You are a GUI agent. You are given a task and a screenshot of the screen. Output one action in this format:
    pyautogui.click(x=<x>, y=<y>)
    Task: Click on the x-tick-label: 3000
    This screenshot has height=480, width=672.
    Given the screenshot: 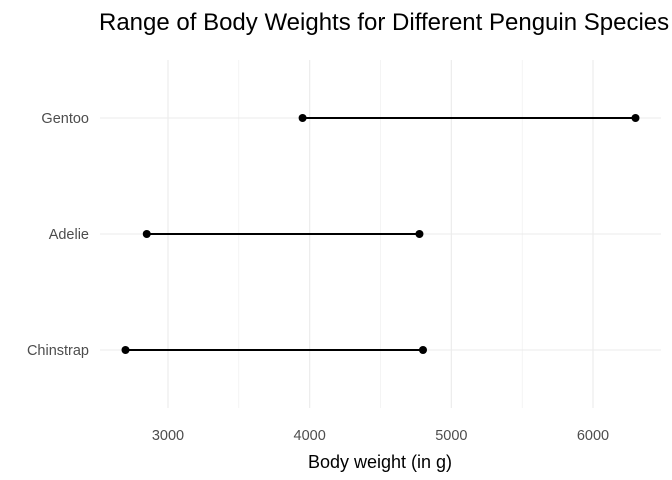 What is the action you would take?
    pyautogui.click(x=168, y=436)
    